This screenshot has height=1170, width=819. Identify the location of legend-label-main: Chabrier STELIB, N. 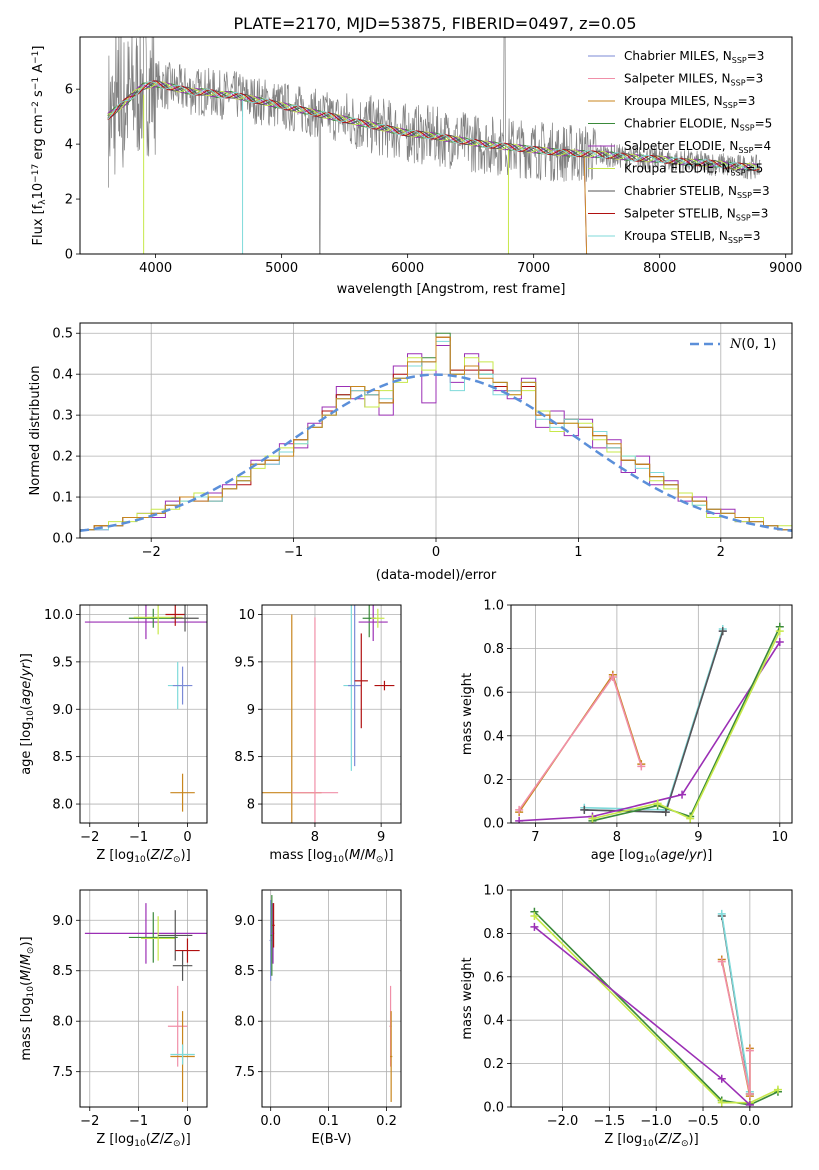
(680, 191).